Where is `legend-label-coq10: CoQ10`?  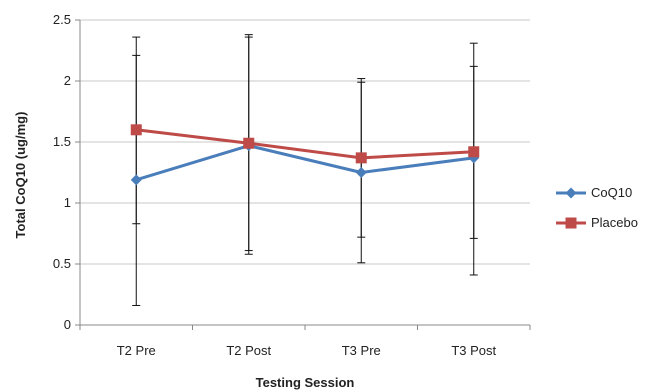
legend-label-coq10: CoQ10 is located at coordinates (611, 192).